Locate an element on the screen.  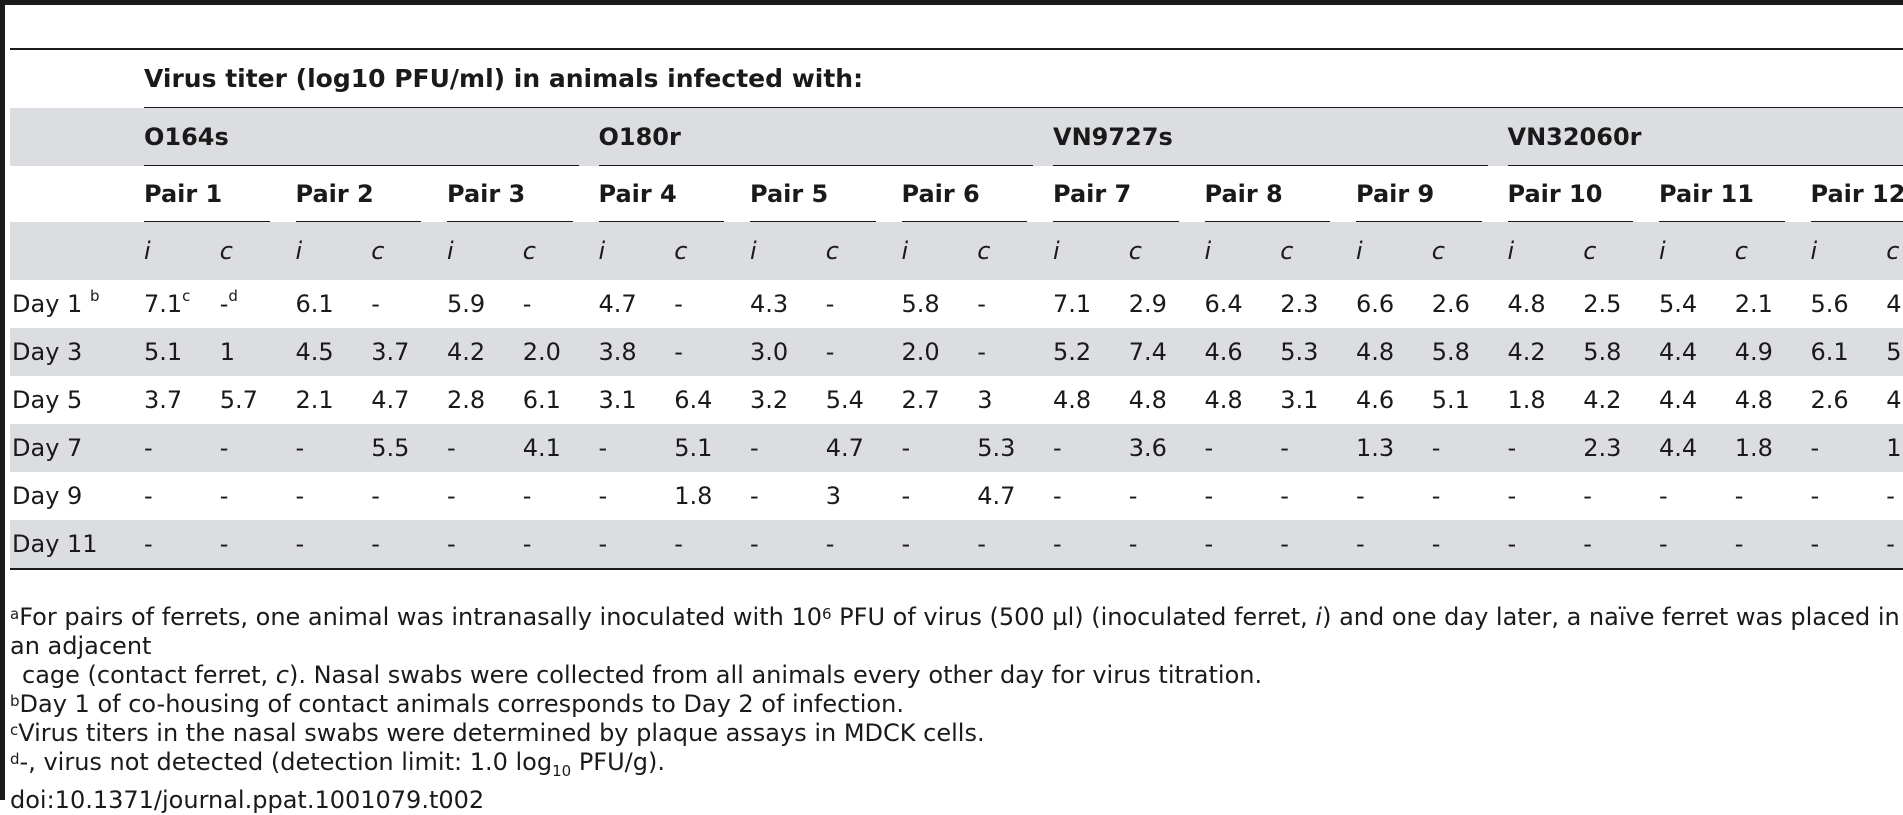
pair-header: Pair 7 is located at coordinates (1129, 194).